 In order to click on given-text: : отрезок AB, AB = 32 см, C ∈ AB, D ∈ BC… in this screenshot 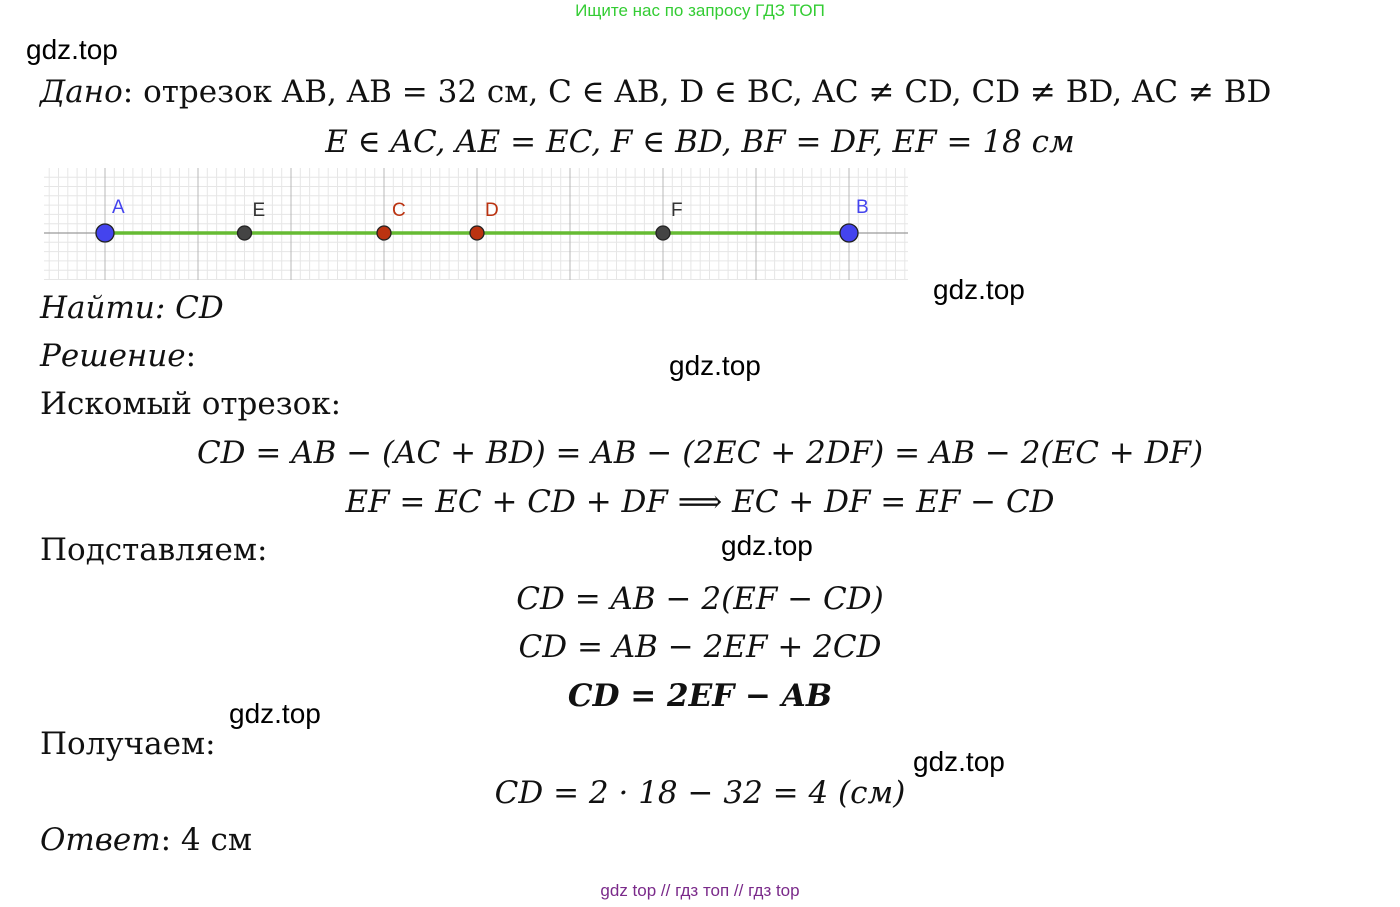, I will do `click(697, 92)`.